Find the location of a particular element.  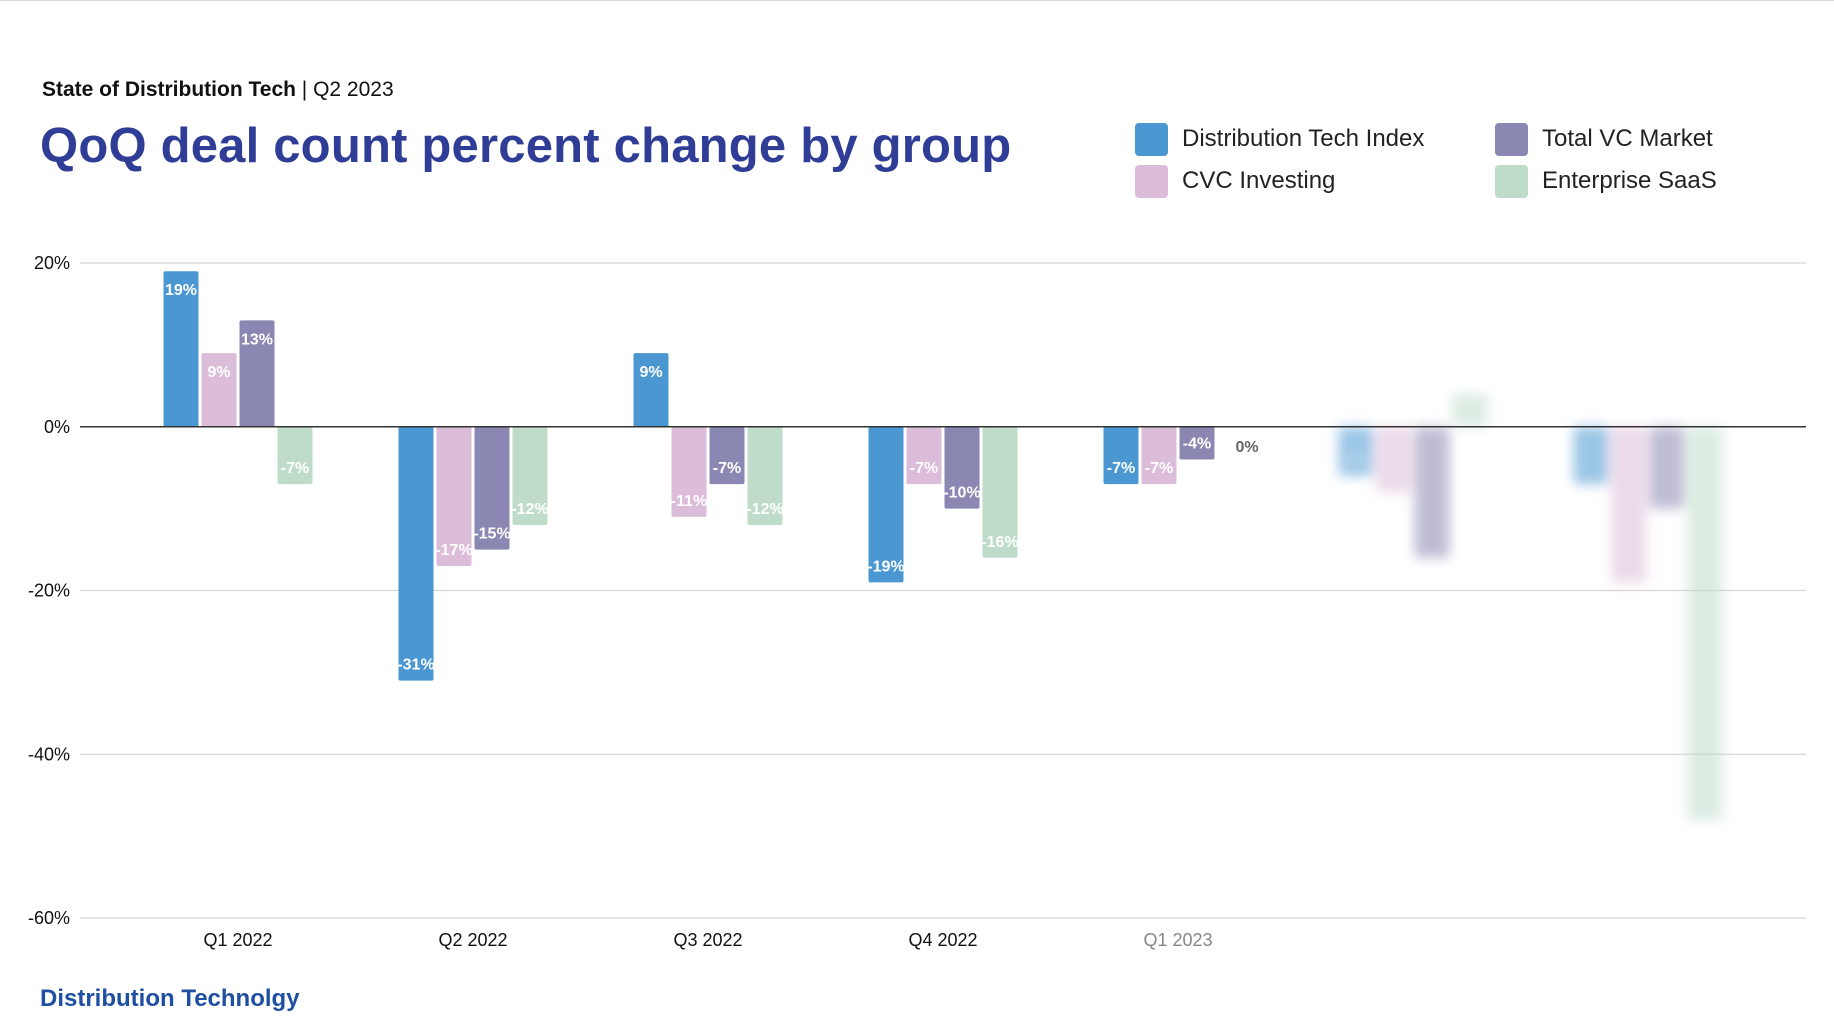

bar-label-group: 9% -11% -7% -12% is located at coordinates (711, 441).